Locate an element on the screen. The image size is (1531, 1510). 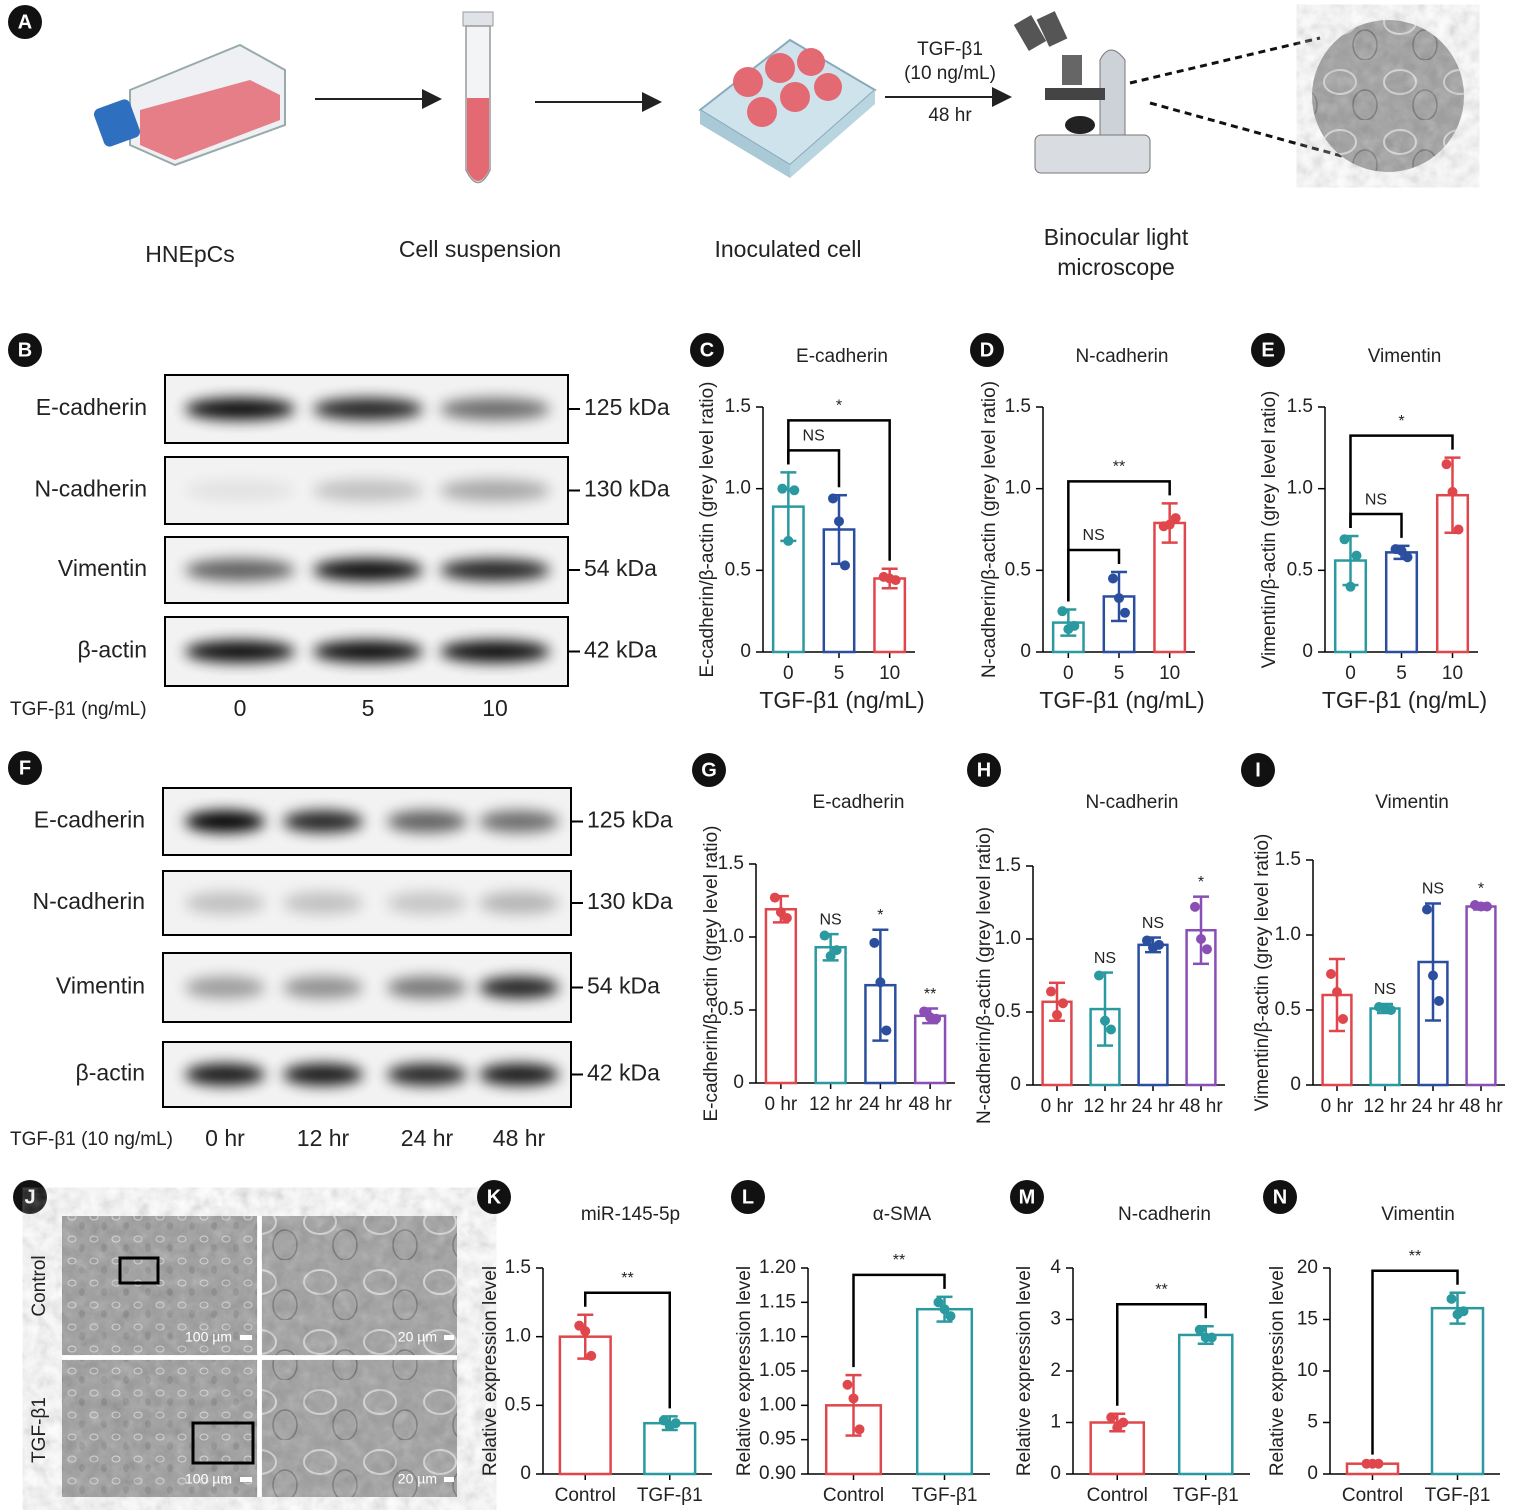
panel-letter: F is located at coordinates (25, 768).